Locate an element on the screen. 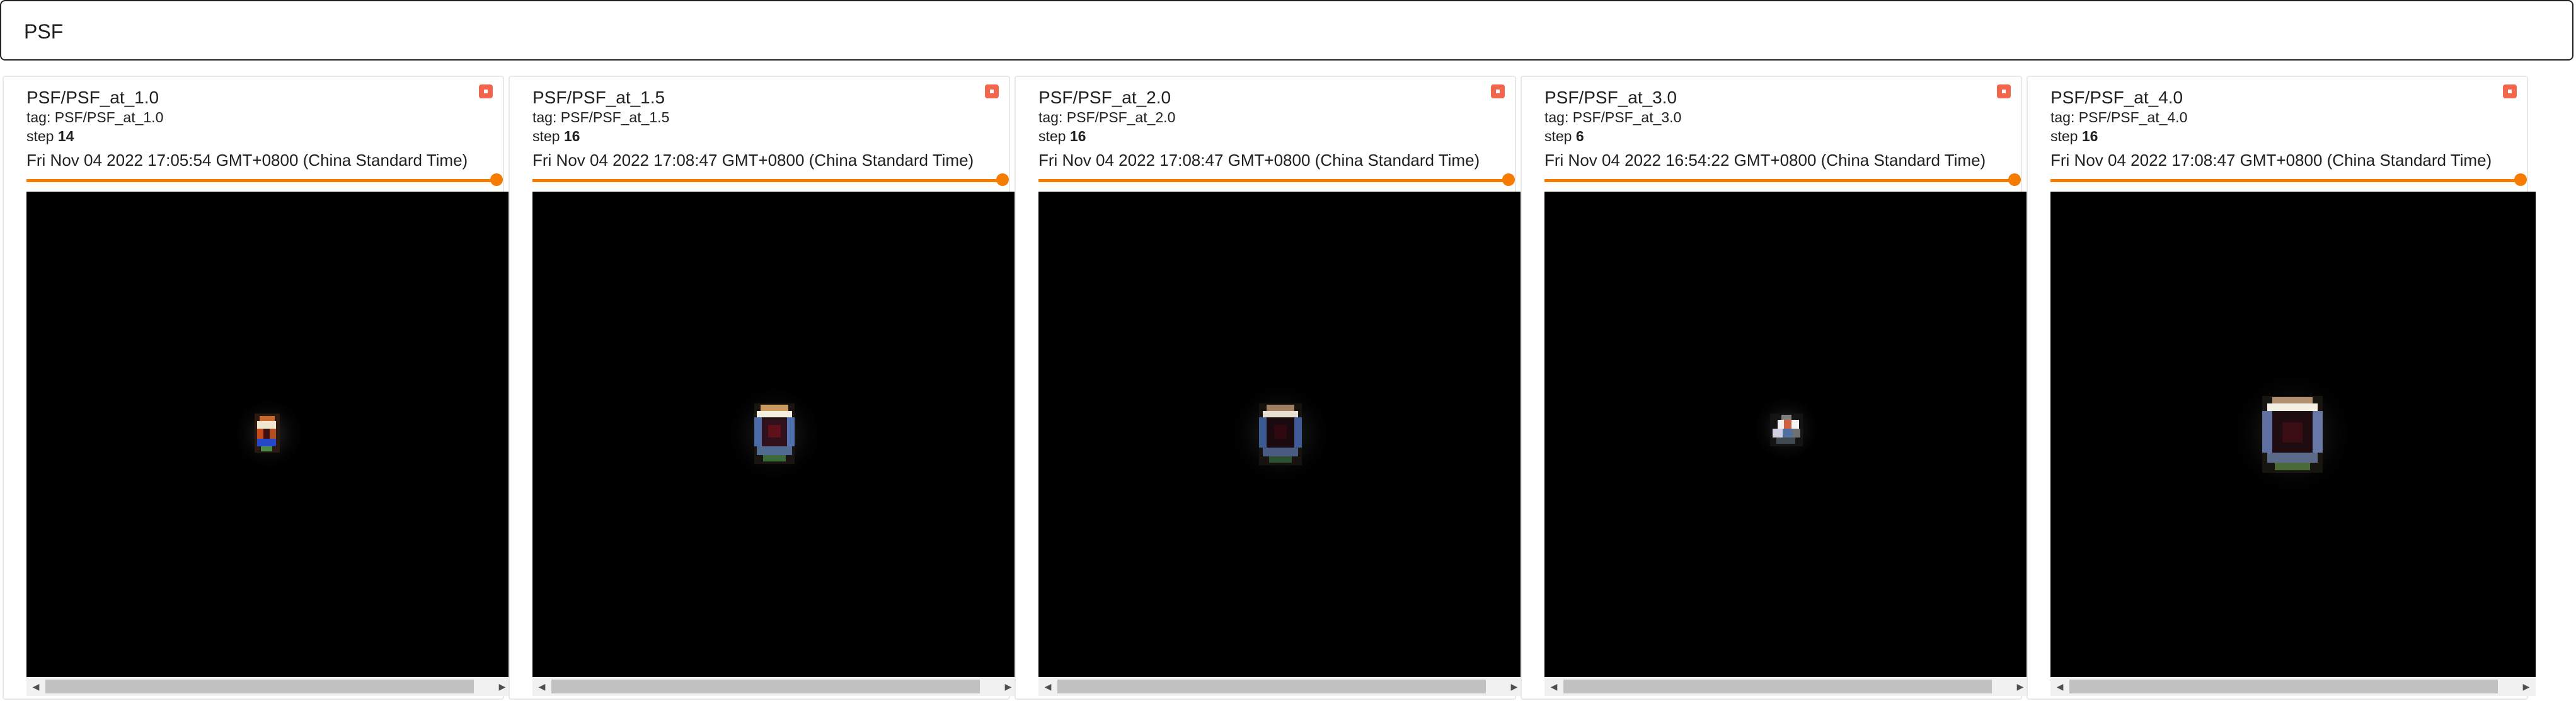 The height and width of the screenshot is (701, 2576). card-tag: tag: PSF/PSF_at_2.0 is located at coordinates (1106, 117).